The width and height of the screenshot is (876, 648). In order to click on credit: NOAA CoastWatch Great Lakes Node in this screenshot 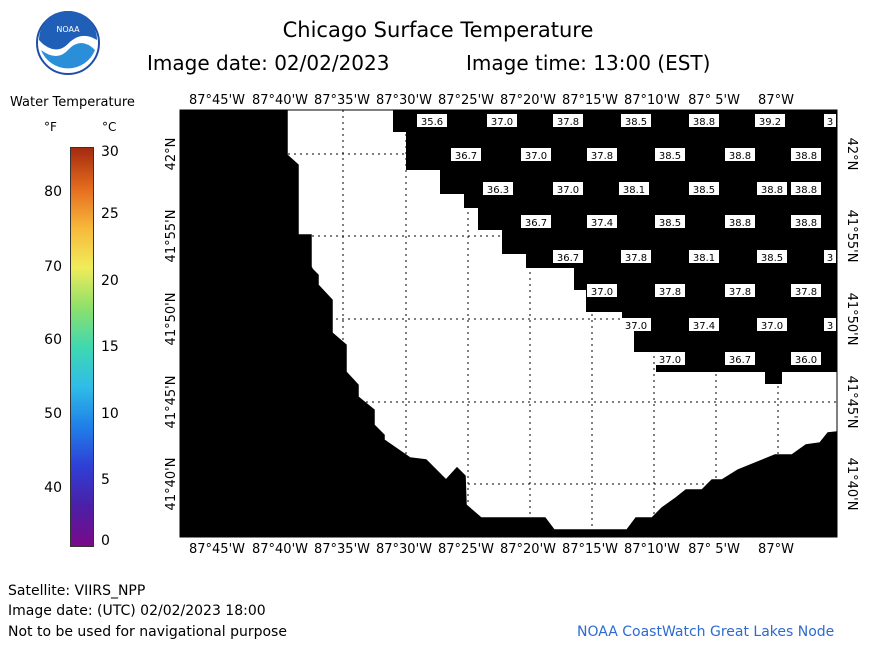, I will do `click(706, 632)`.